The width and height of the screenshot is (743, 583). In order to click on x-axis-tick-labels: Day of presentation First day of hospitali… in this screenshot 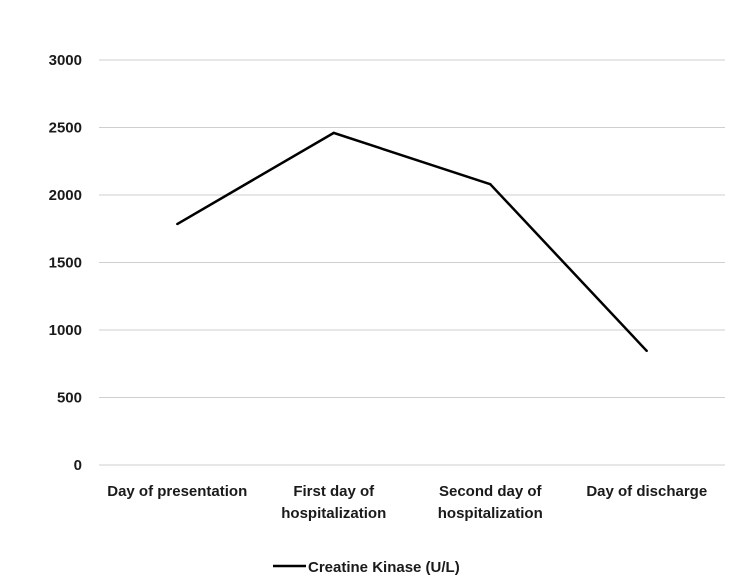, I will do `click(407, 502)`.